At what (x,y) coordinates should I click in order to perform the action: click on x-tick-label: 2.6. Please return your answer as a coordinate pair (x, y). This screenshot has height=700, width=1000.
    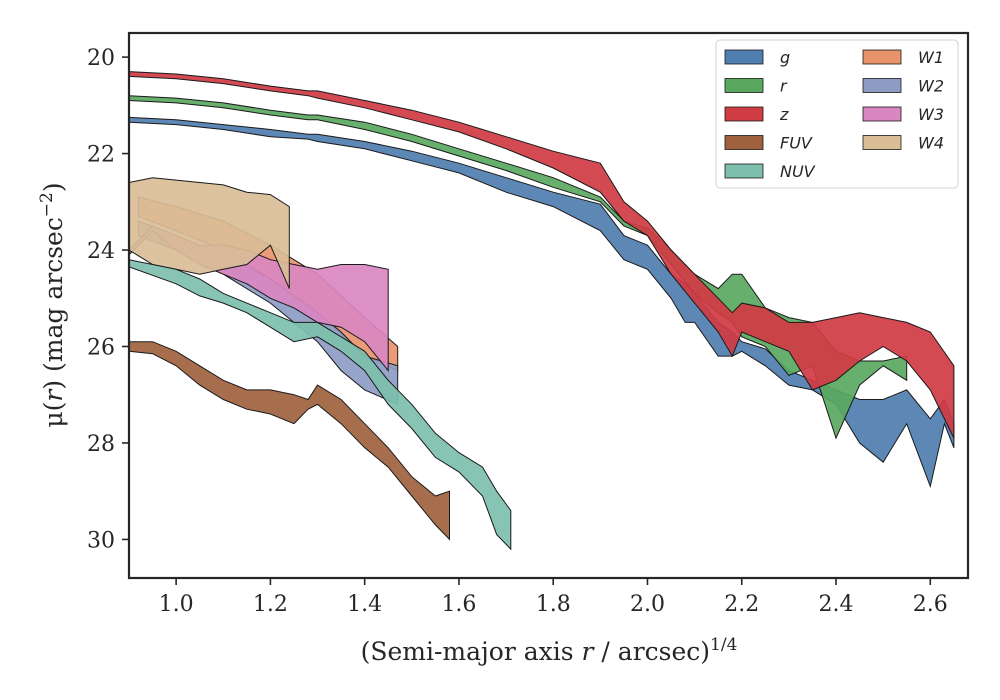
    Looking at the image, I should click on (930, 604).